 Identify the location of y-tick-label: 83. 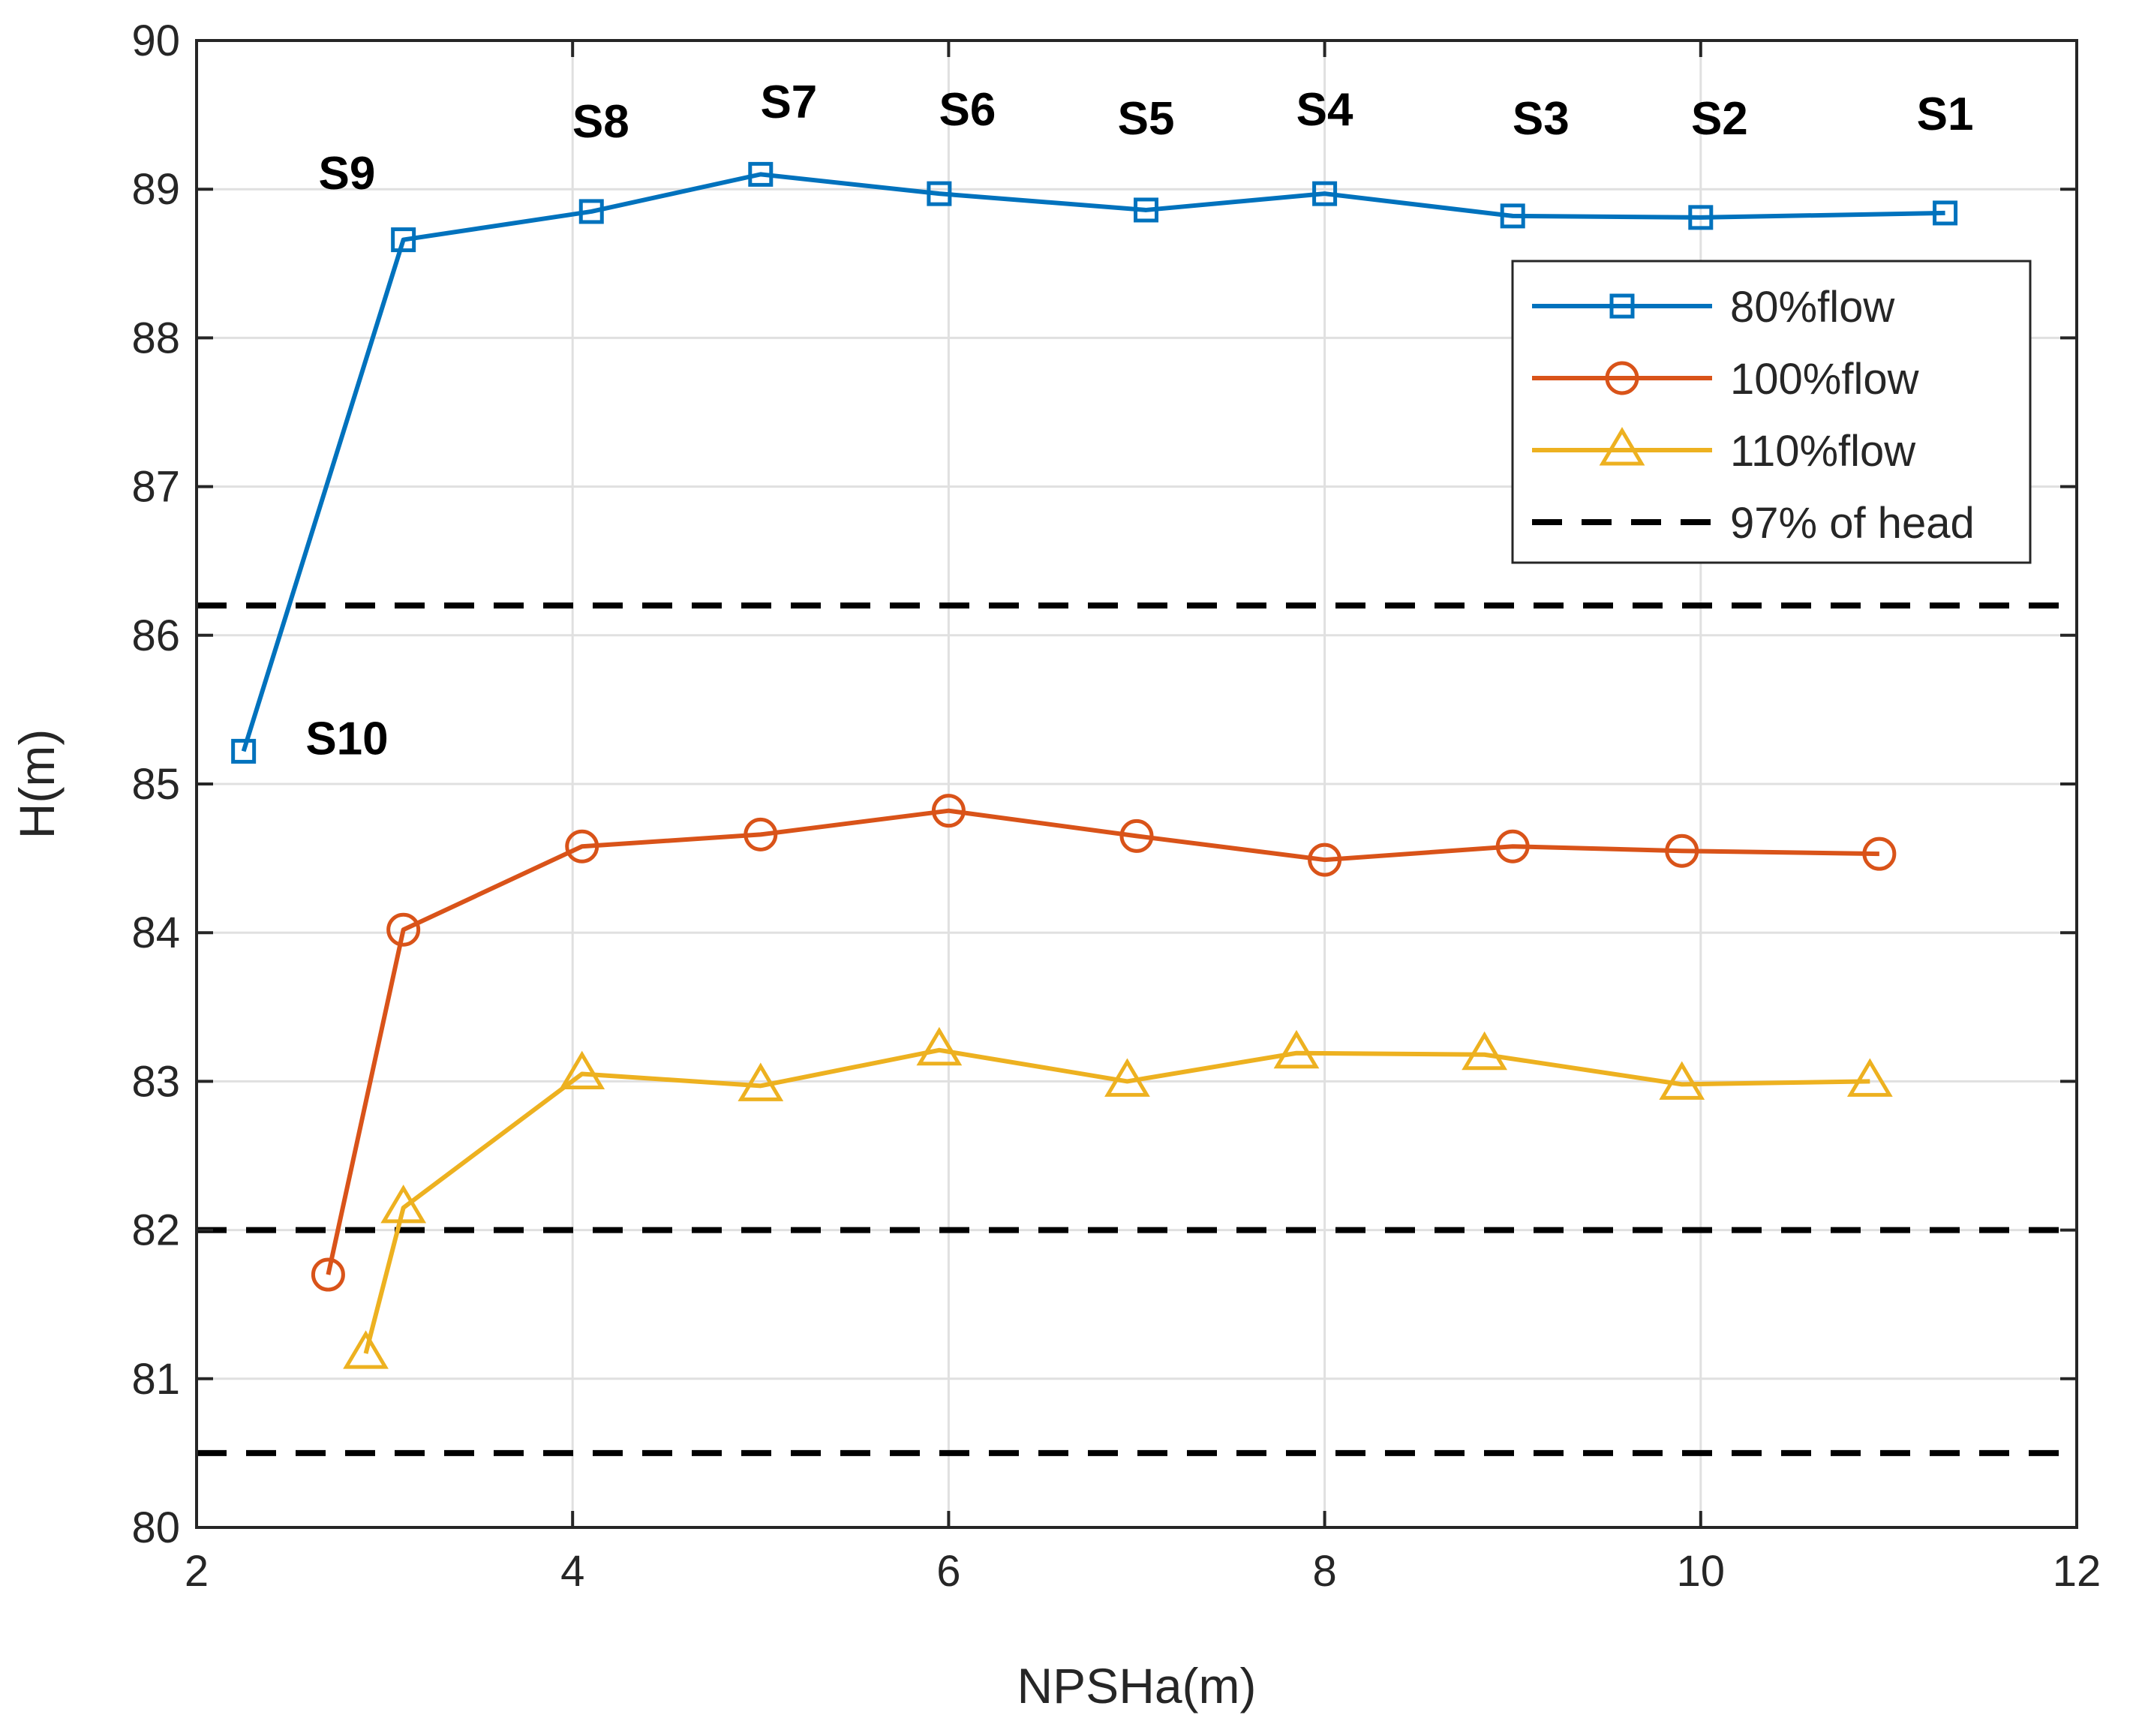
(155, 1081).